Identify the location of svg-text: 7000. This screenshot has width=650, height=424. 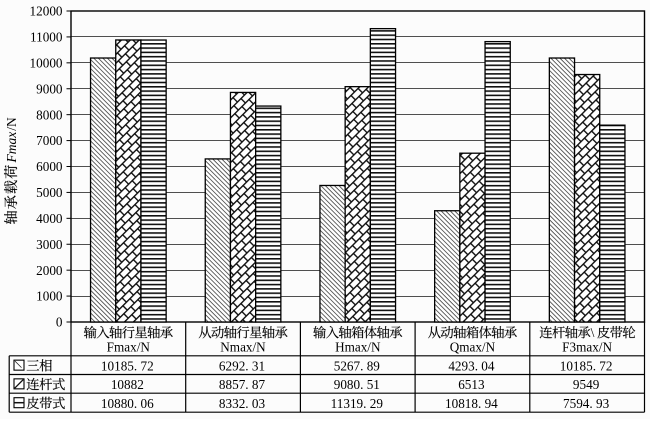
(49, 140).